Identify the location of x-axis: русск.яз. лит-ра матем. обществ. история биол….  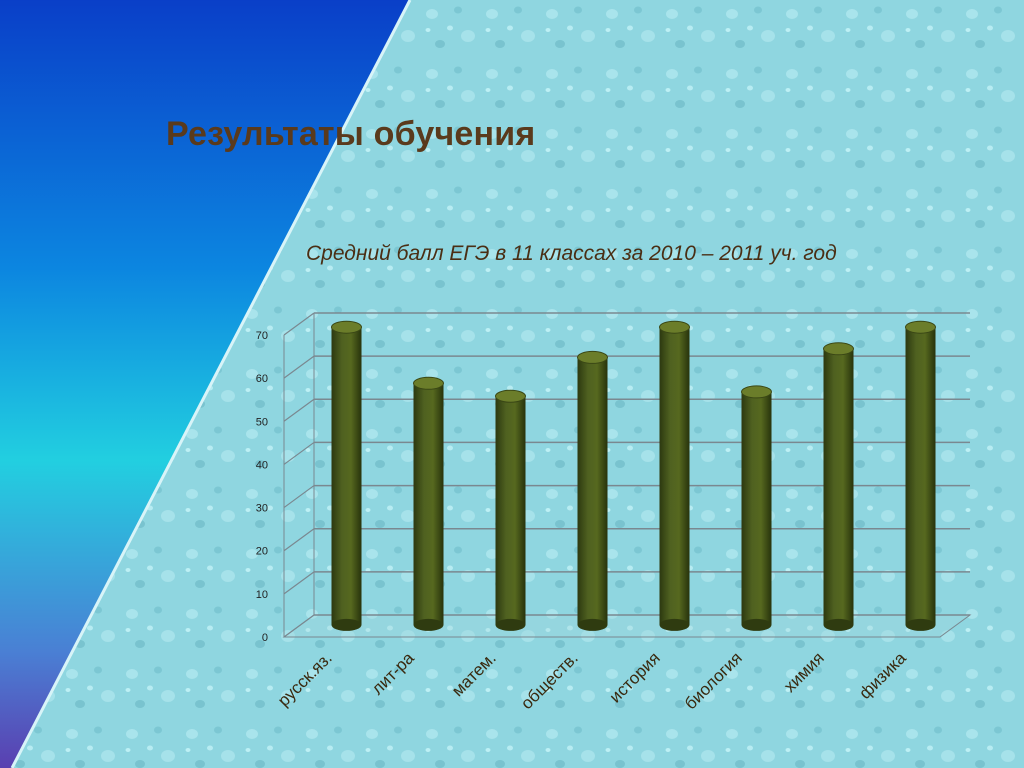
(592, 680).